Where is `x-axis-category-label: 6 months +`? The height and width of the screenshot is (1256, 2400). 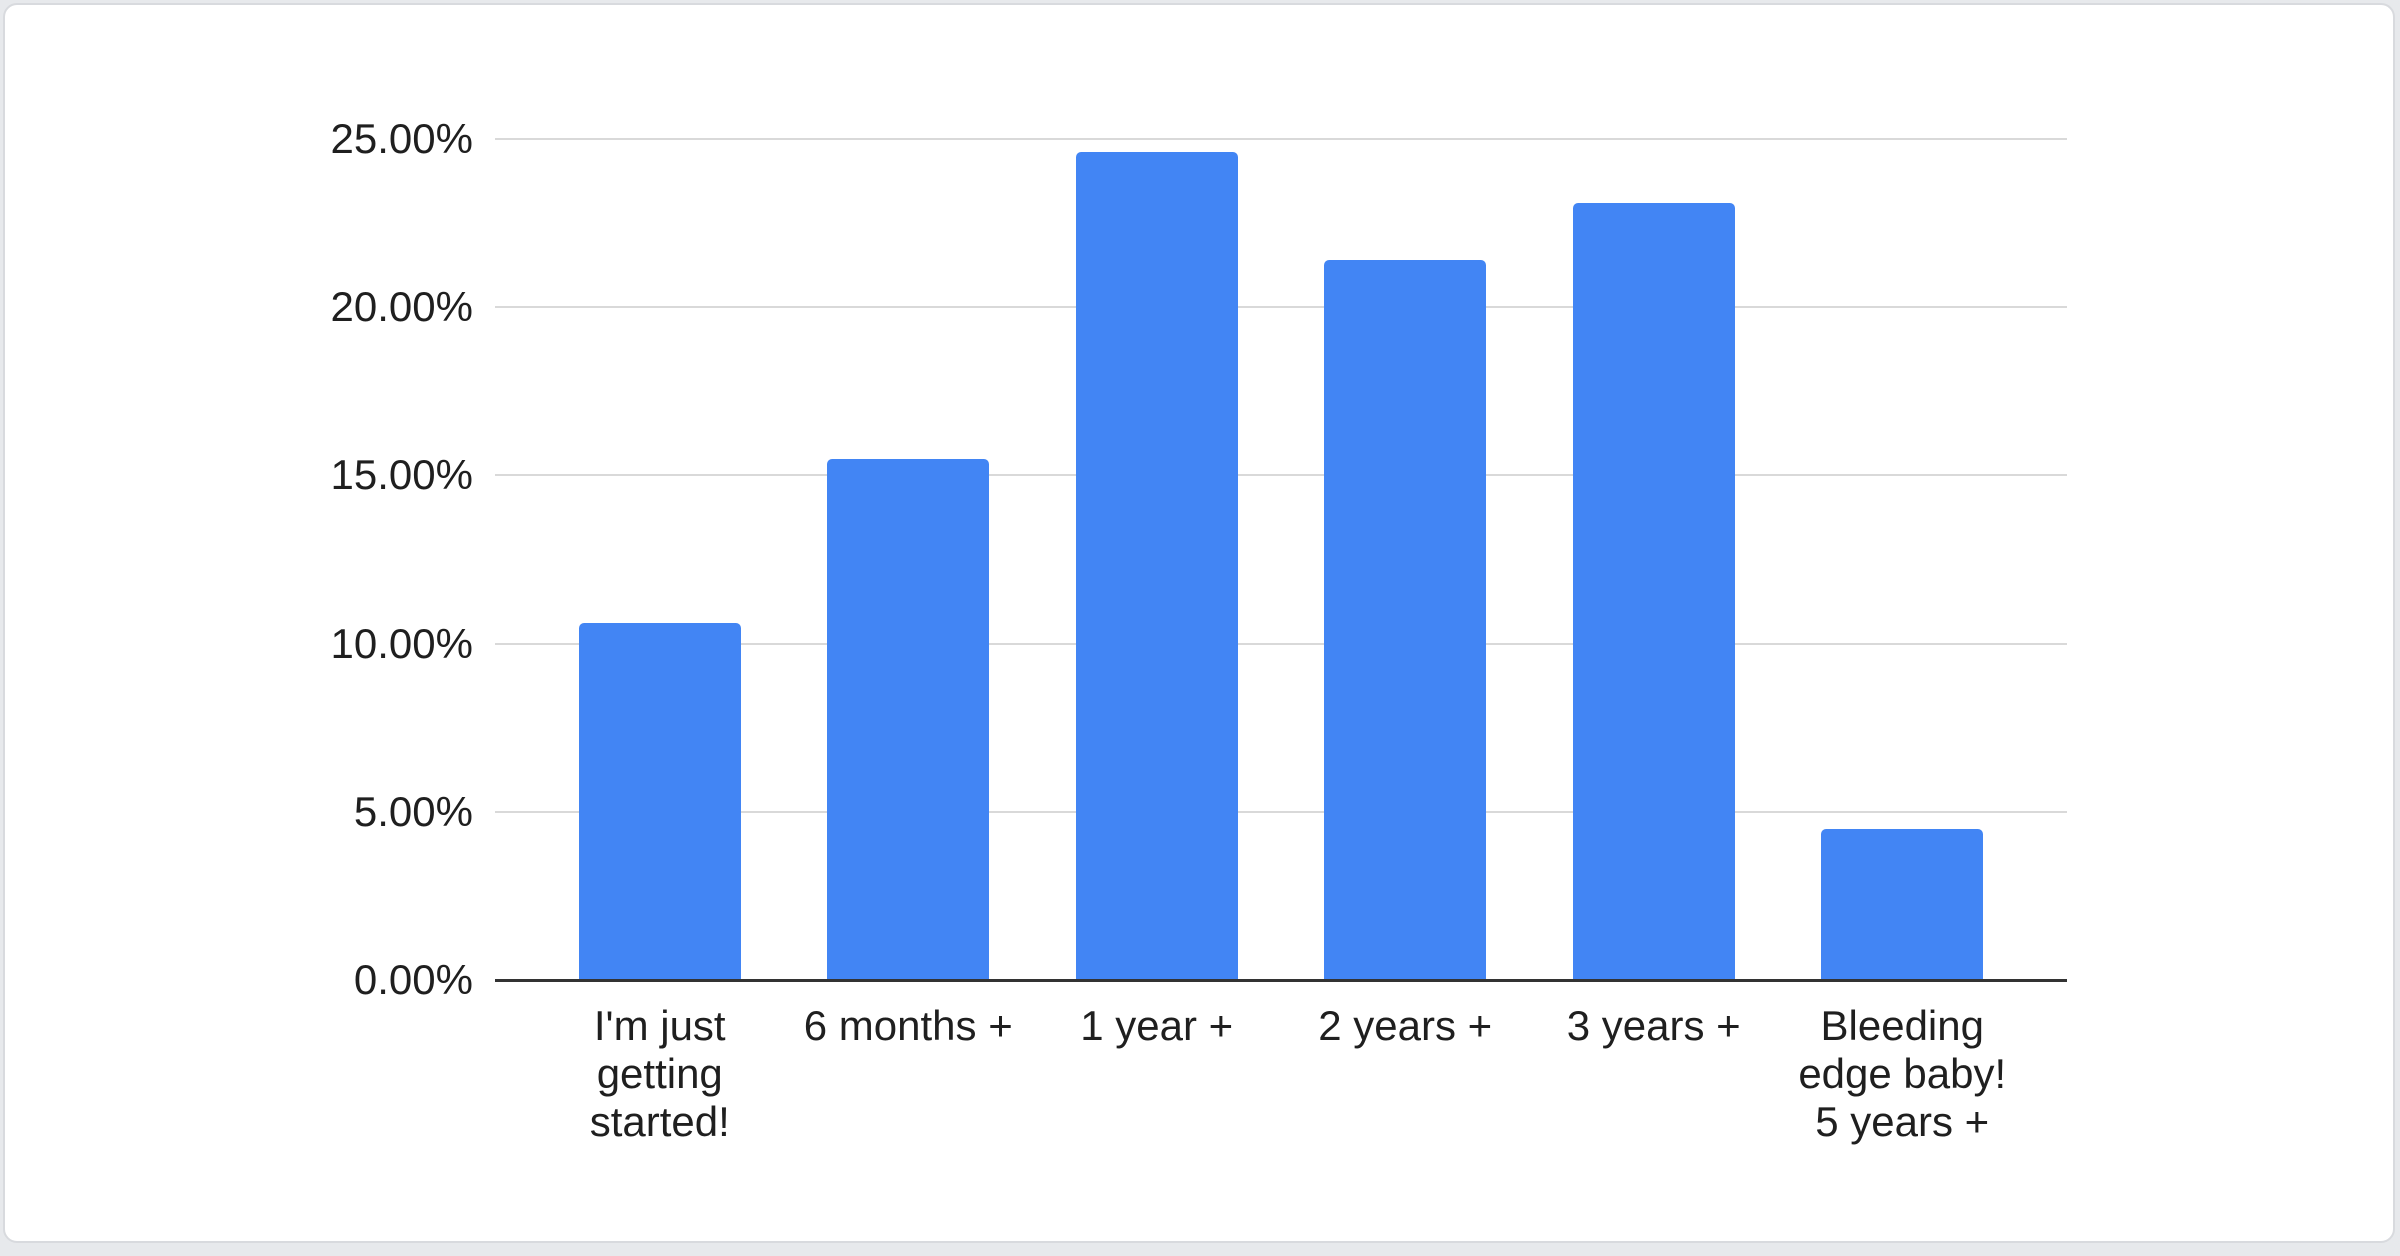
x-axis-category-label: 6 months + is located at coordinates (908, 1025).